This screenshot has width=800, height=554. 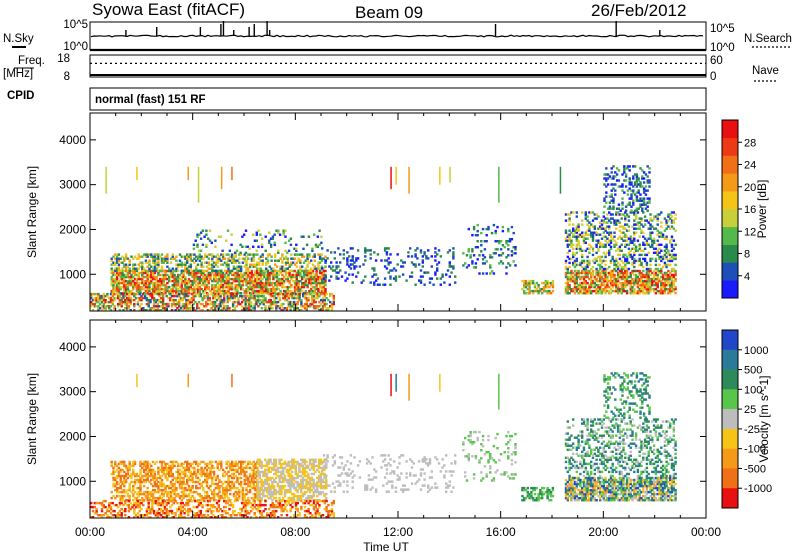 I want to click on data-spike, so click(x=221, y=178).